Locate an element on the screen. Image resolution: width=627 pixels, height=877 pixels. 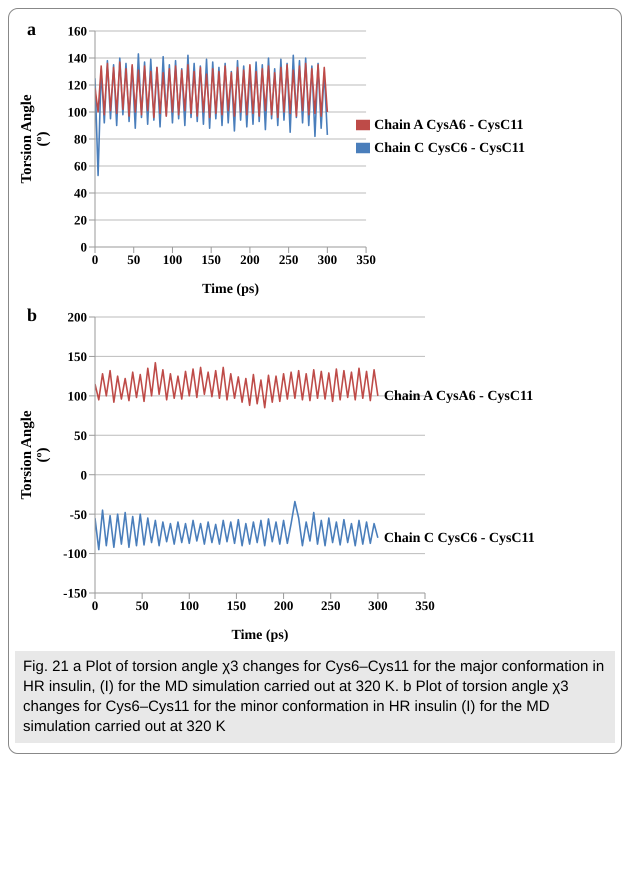
y-tick-label: -100 is located at coordinates (75, 554).